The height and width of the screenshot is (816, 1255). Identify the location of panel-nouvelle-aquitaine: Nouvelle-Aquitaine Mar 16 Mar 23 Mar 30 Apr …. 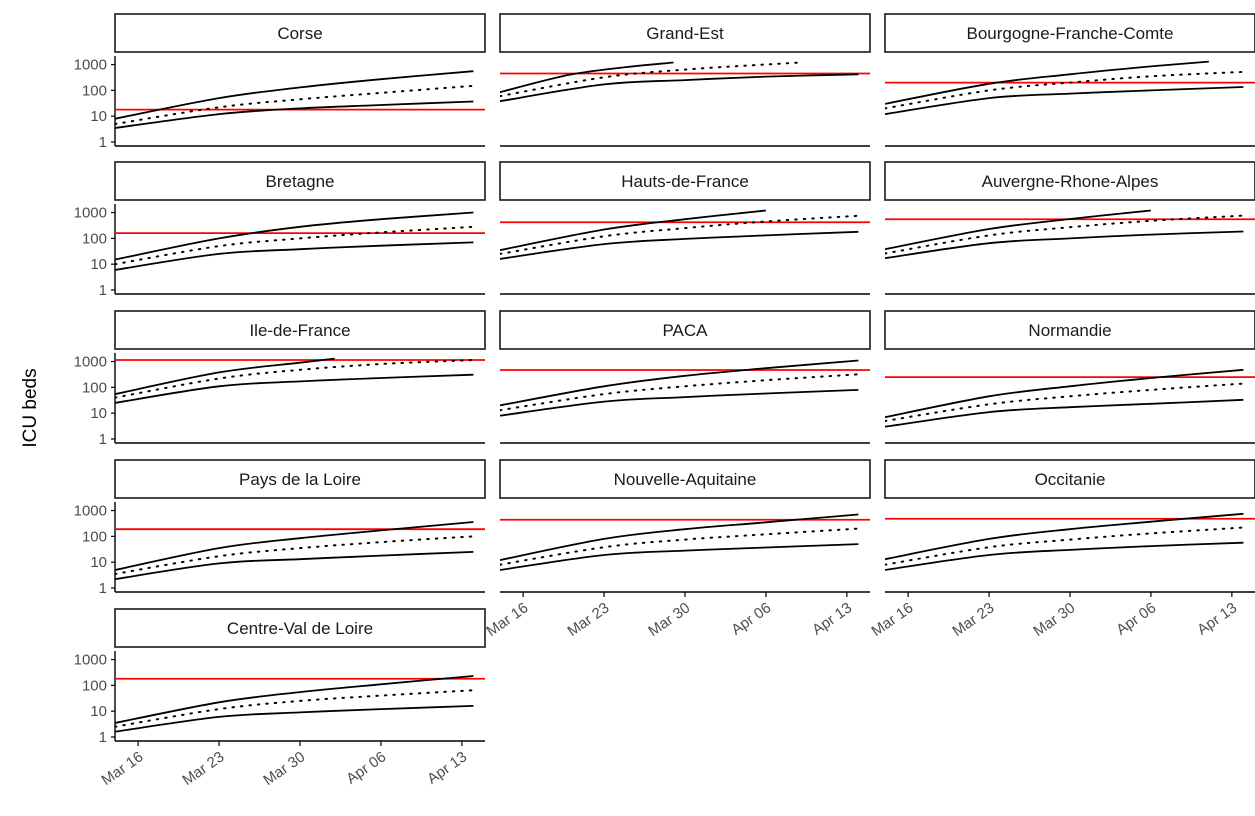
(677, 549).